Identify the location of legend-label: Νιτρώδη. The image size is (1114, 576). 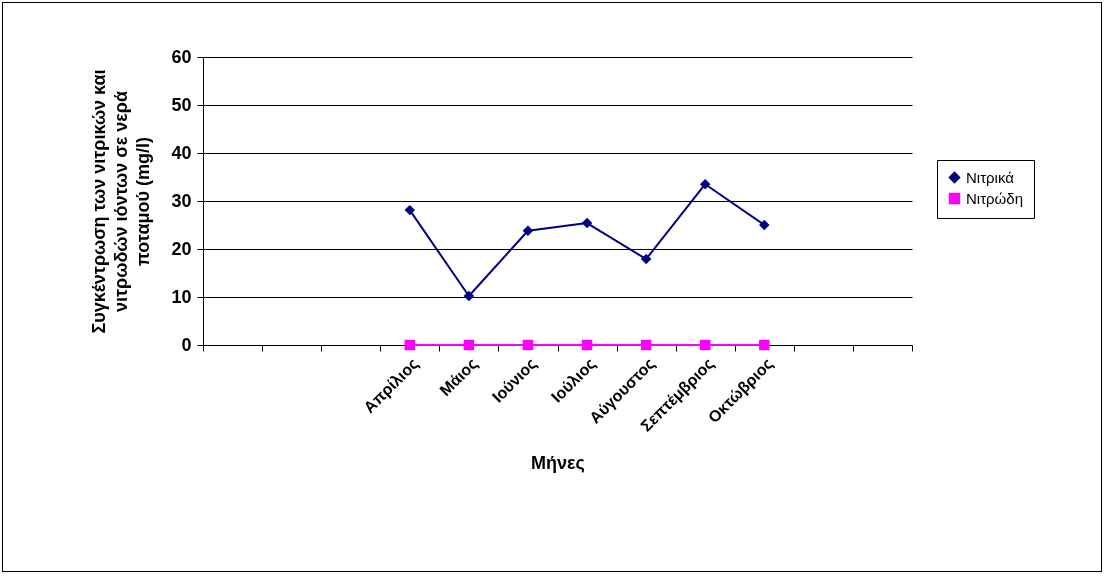
(995, 198).